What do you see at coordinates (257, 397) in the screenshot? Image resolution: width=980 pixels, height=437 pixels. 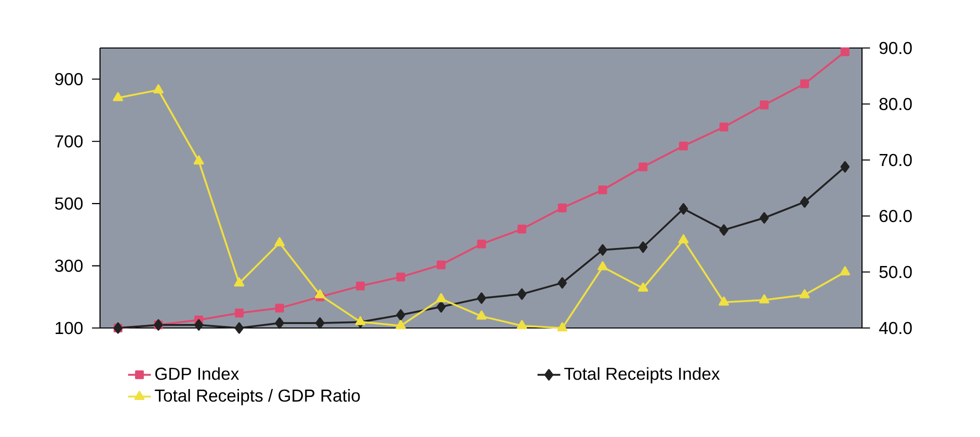 I see `legend-label: Total Receipts / GDP Ratio` at bounding box center [257, 397].